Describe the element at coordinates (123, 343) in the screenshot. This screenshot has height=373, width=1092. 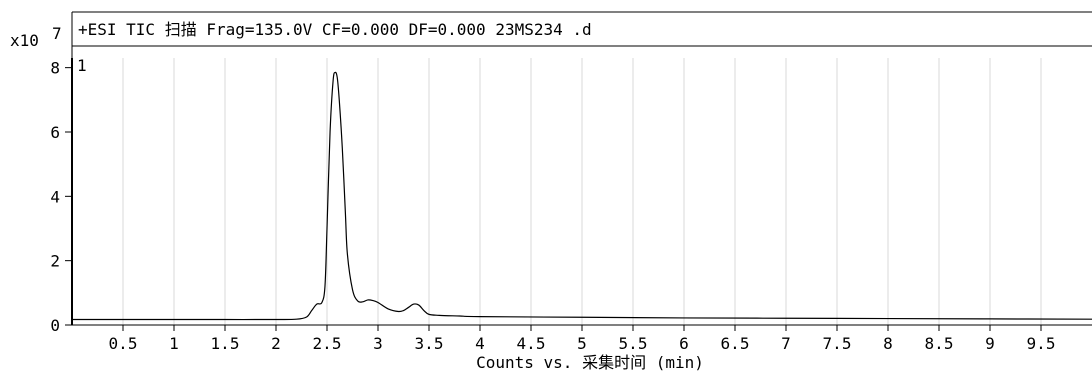
I see `x-tick-label: 0.5` at that location.